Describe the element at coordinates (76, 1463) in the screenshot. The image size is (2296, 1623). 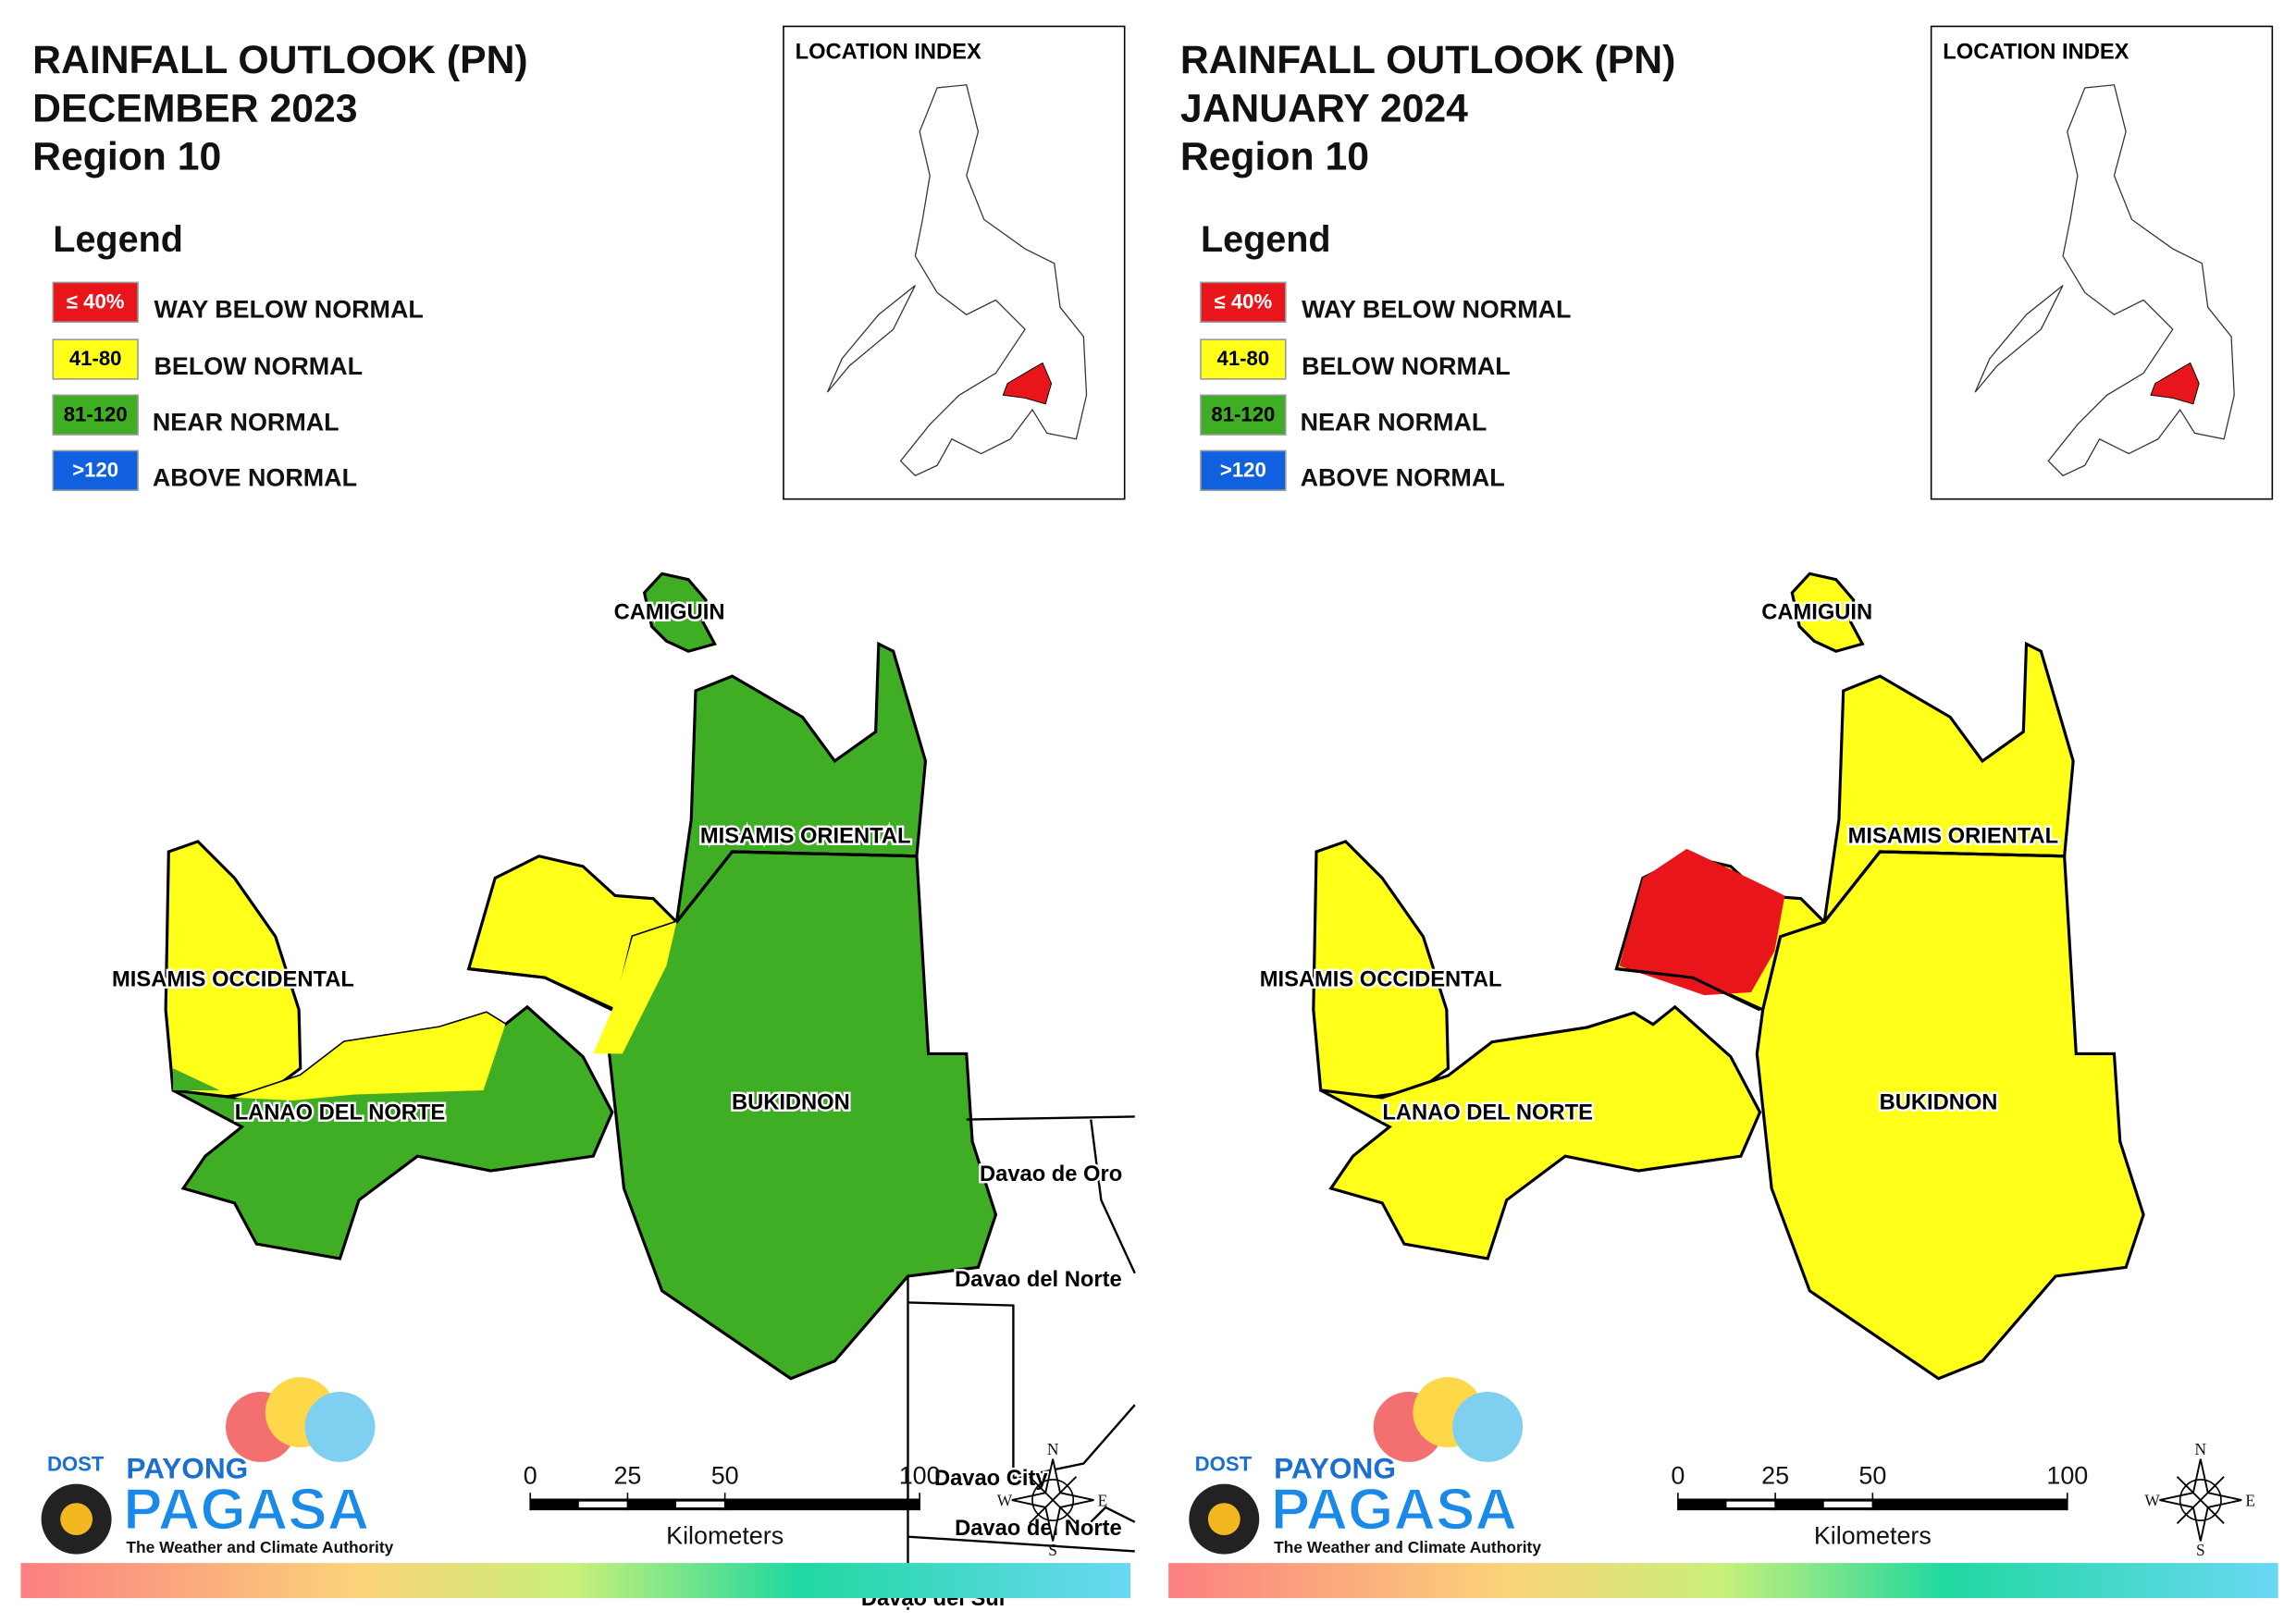
I see `logo-agency: DOST` at that location.